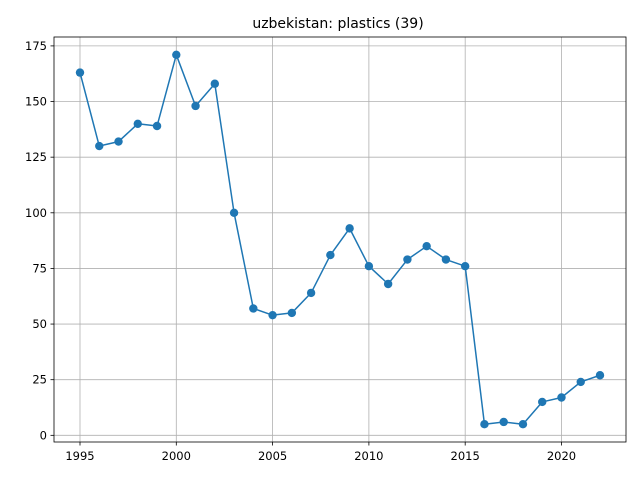 This screenshot has width=640, height=480. What do you see at coordinates (36, 157) in the screenshot?
I see `y-tick-label: 125` at bounding box center [36, 157].